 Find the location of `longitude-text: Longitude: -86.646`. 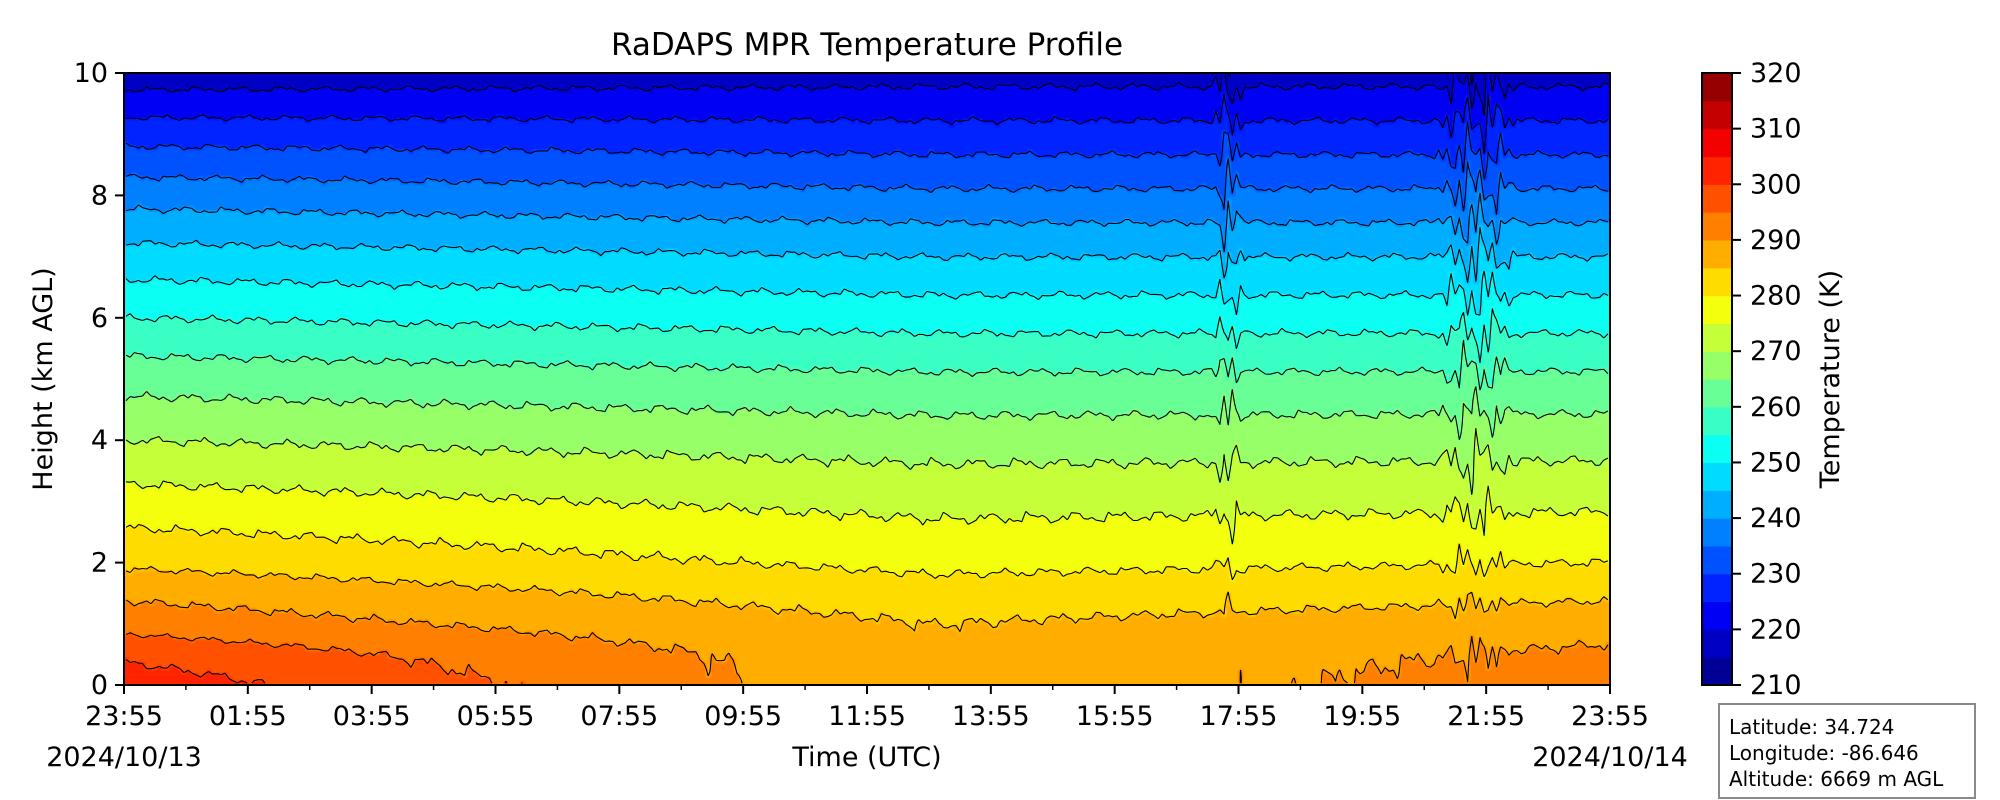

longitude-text: Longitude: -86.646 is located at coordinates (1824, 753).